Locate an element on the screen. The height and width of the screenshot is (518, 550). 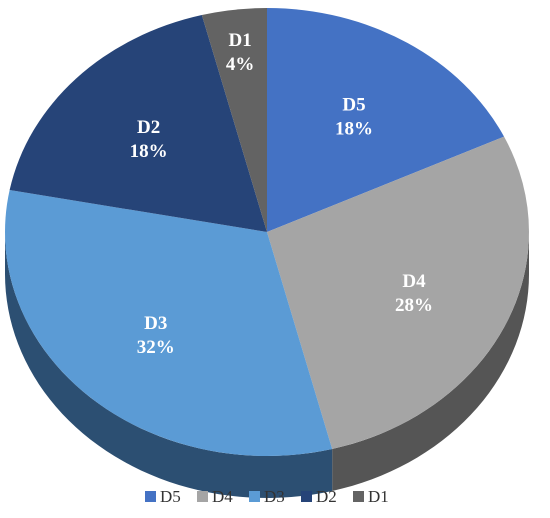
slice-label-name-d1: D1 is located at coordinates (239, 40).